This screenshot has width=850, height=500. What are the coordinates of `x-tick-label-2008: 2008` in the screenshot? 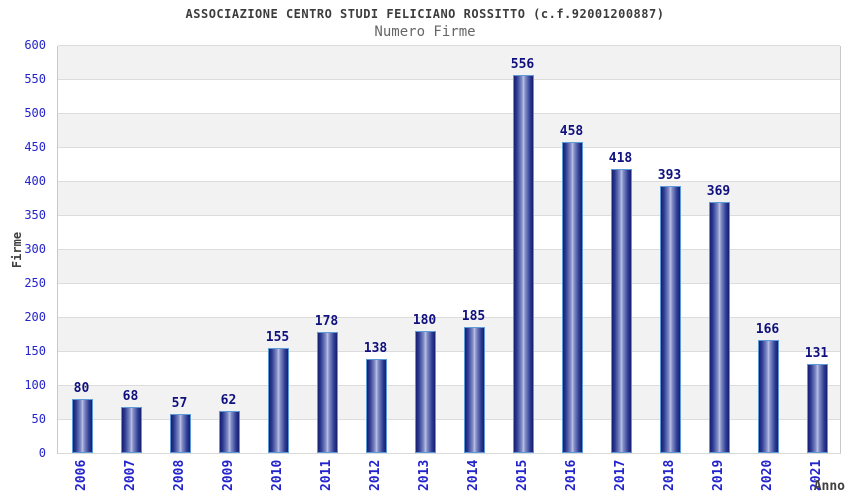 It's located at (179, 476).